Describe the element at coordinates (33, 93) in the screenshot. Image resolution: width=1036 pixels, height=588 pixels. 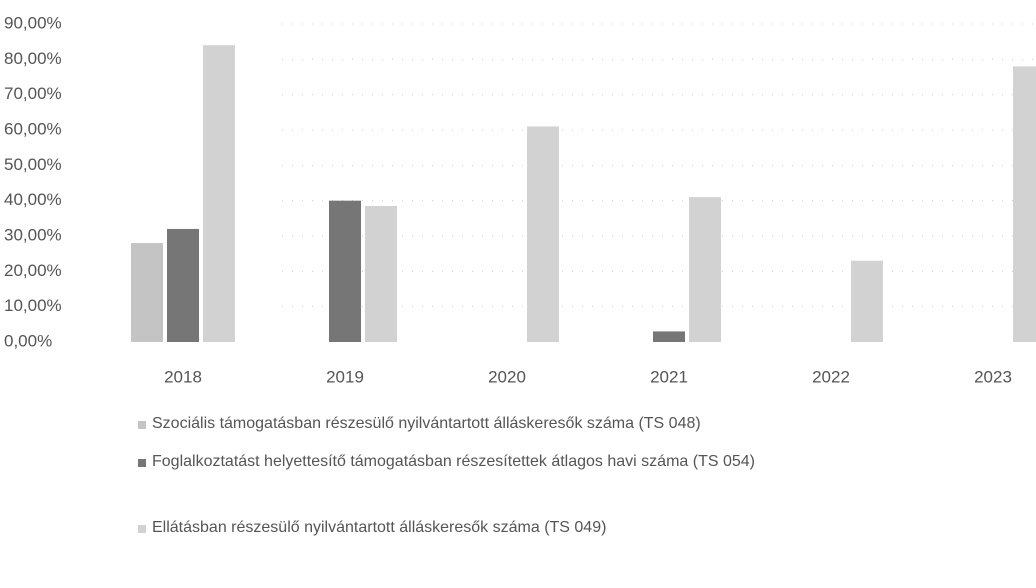
I see `y-tick-label: 70,00%` at that location.